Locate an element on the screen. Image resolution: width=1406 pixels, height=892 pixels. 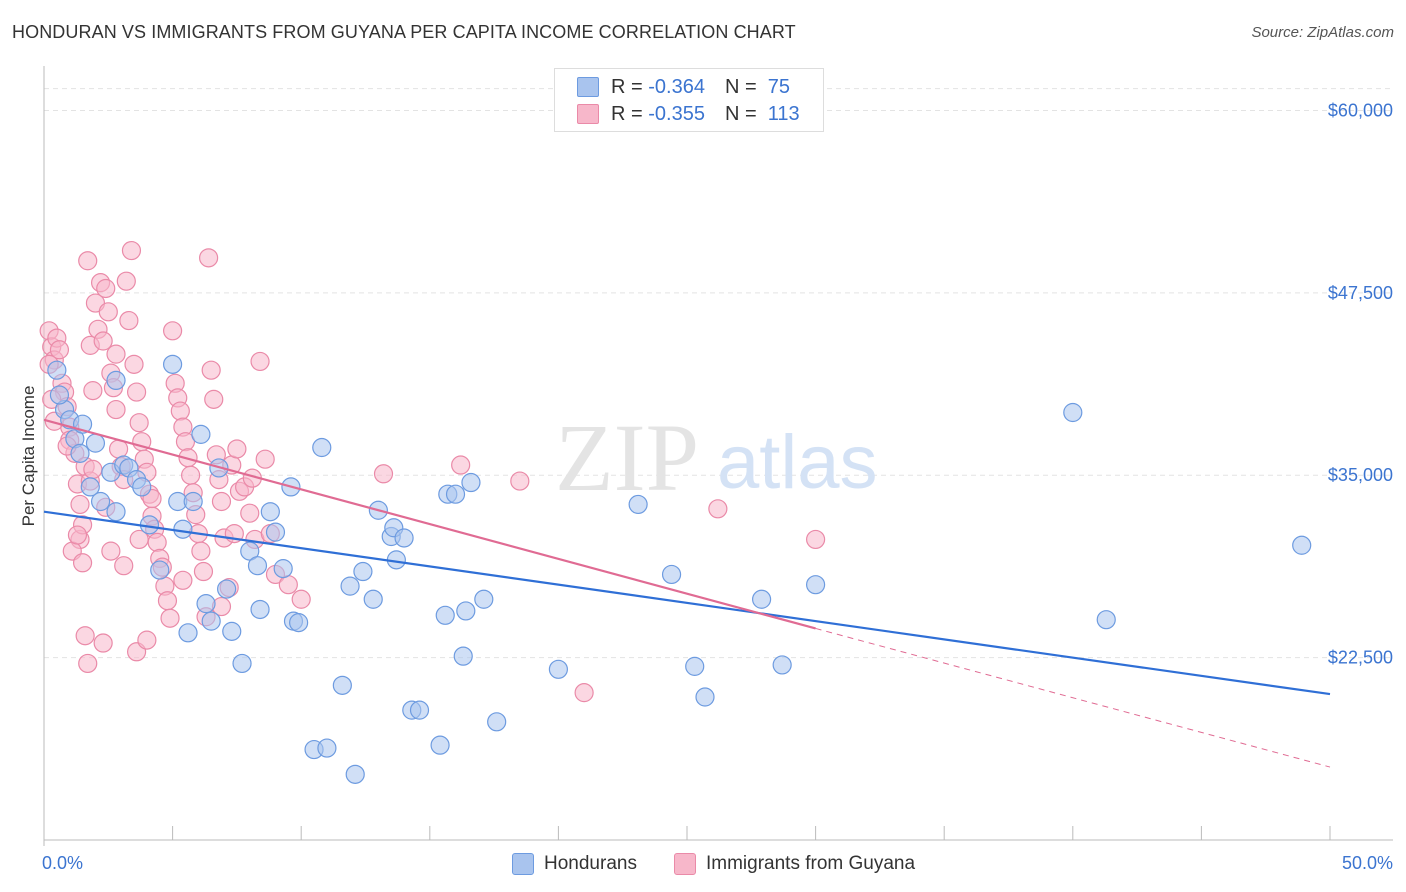
bottom-legend-guyana: Immigrants from Guyana is located at coordinates (794, 864).